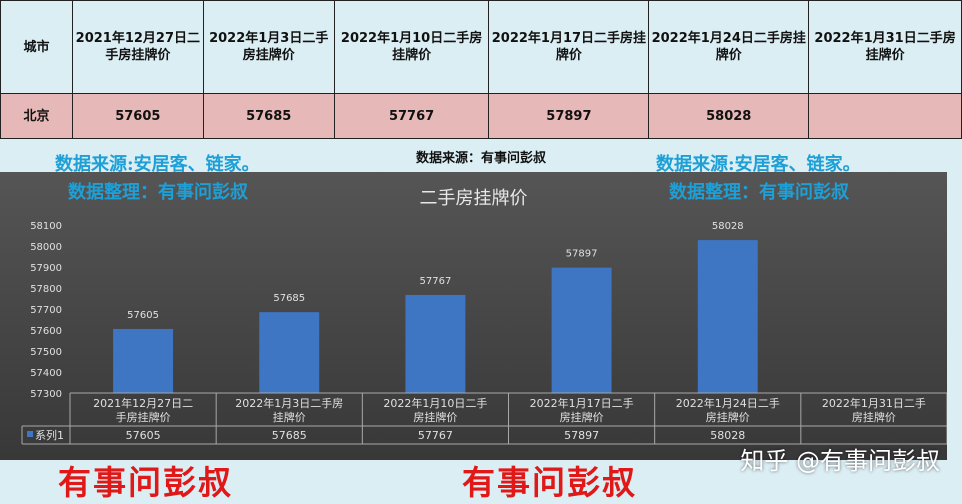 This screenshot has width=962, height=504. What do you see at coordinates (46, 310) in the screenshot?
I see `y-tick-label: 57700` at bounding box center [46, 310].